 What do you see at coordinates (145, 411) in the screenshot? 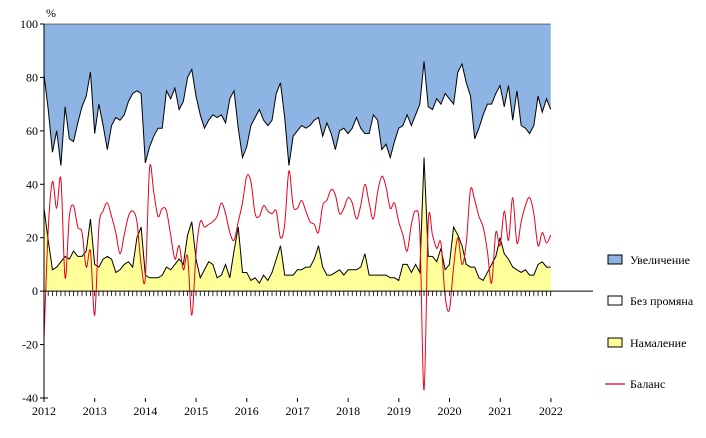
I see `x-tick-label: 2014` at bounding box center [145, 411].